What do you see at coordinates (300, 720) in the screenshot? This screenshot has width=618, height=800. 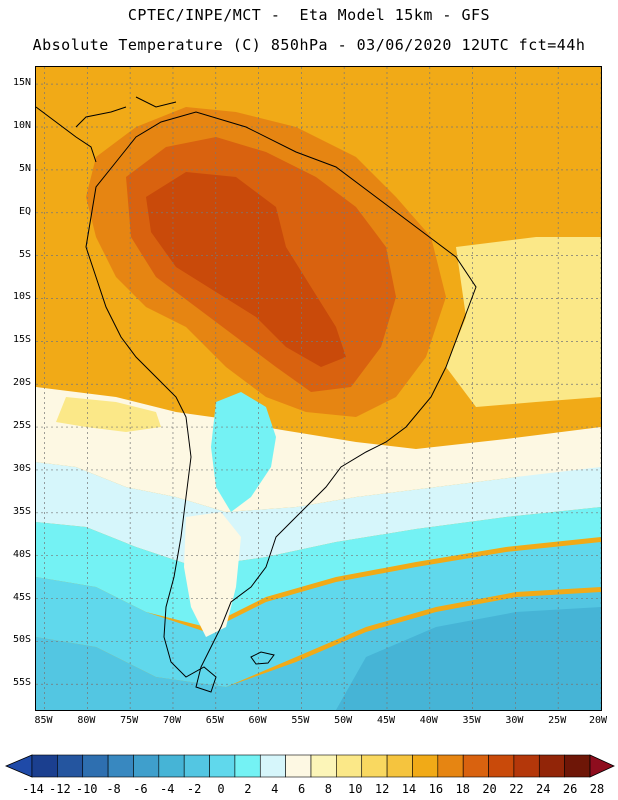 I see `lon-label: 55W` at bounding box center [300, 720].